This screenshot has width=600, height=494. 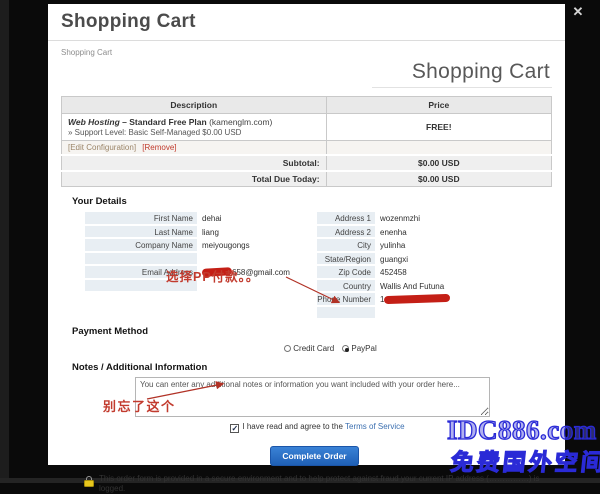 What do you see at coordinates (346, 299) in the screenshot?
I see `detail-label: Phone Number` at bounding box center [346, 299].